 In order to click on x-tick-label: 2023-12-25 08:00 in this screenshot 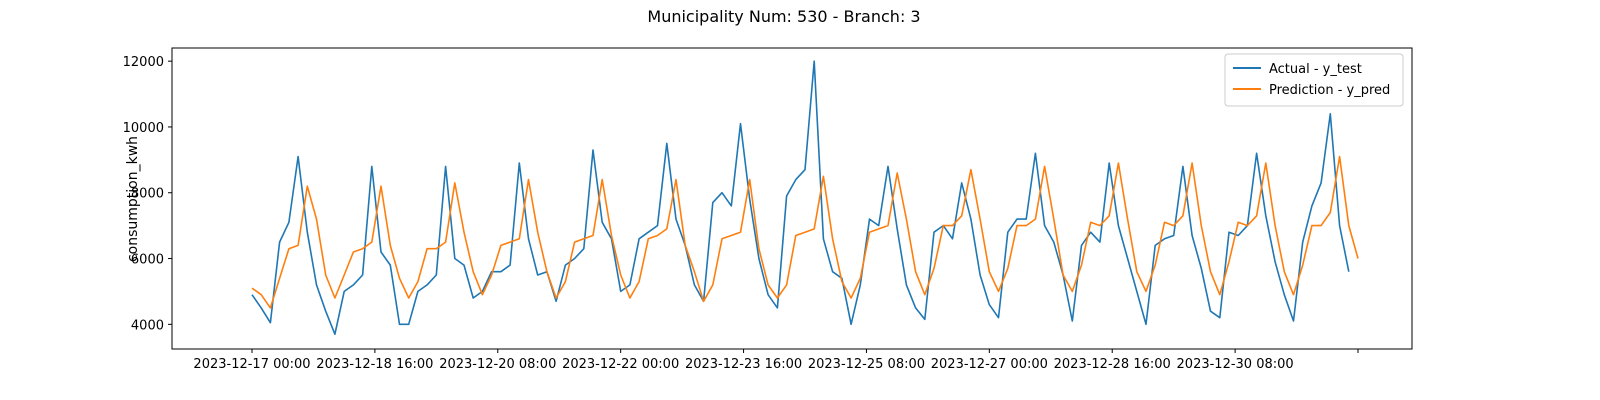, I will do `click(866, 364)`.